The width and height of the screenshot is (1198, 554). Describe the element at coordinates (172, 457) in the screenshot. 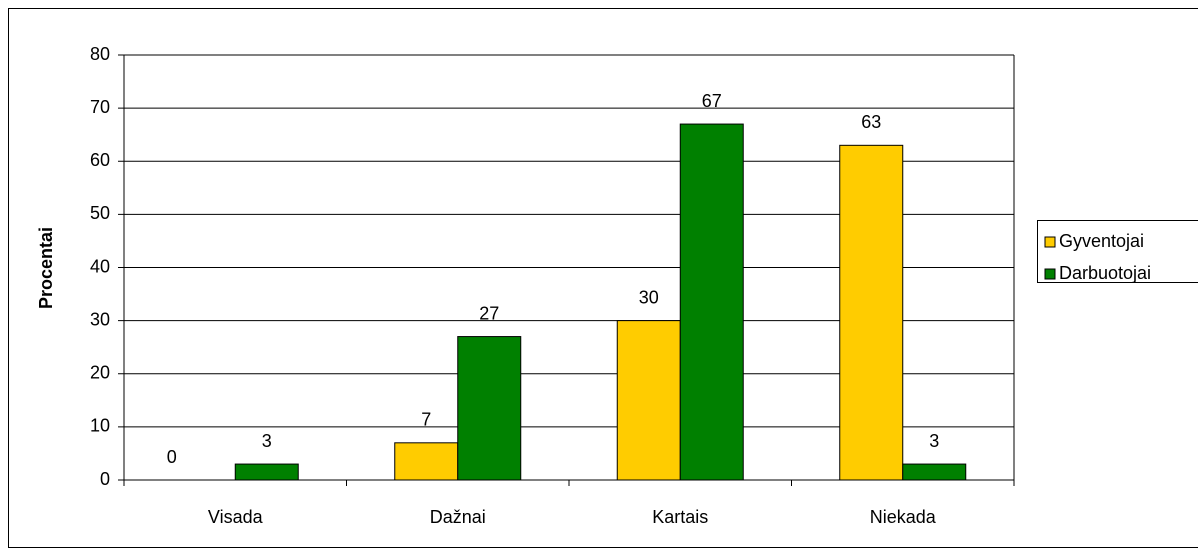

I see `value-label: 0` at that location.